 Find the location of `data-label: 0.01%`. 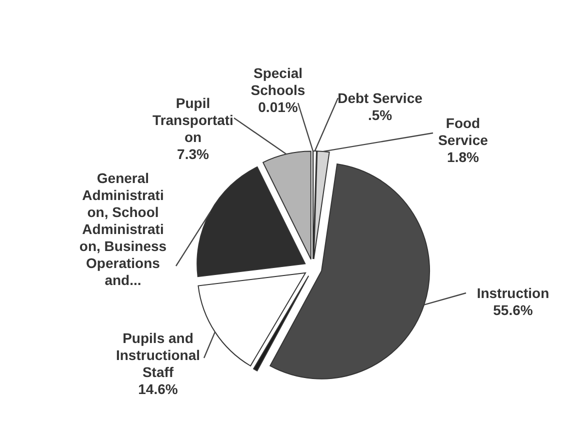

data-label: 0.01% is located at coordinates (278, 107).